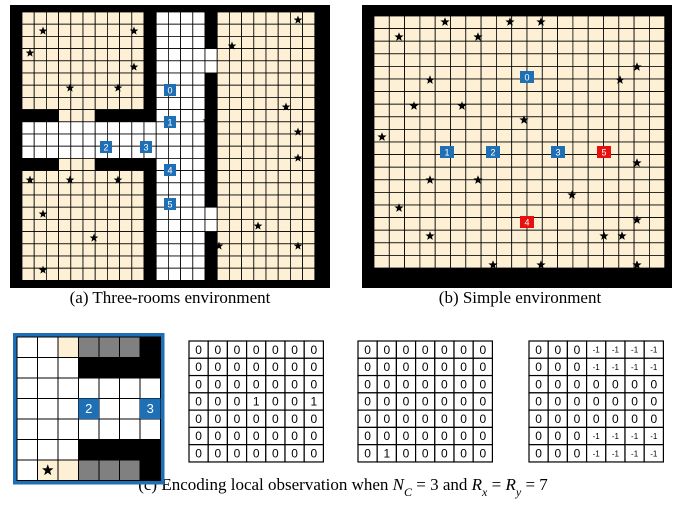 The image size is (686, 512). I want to click on agent-label: 2, so click(88, 408).